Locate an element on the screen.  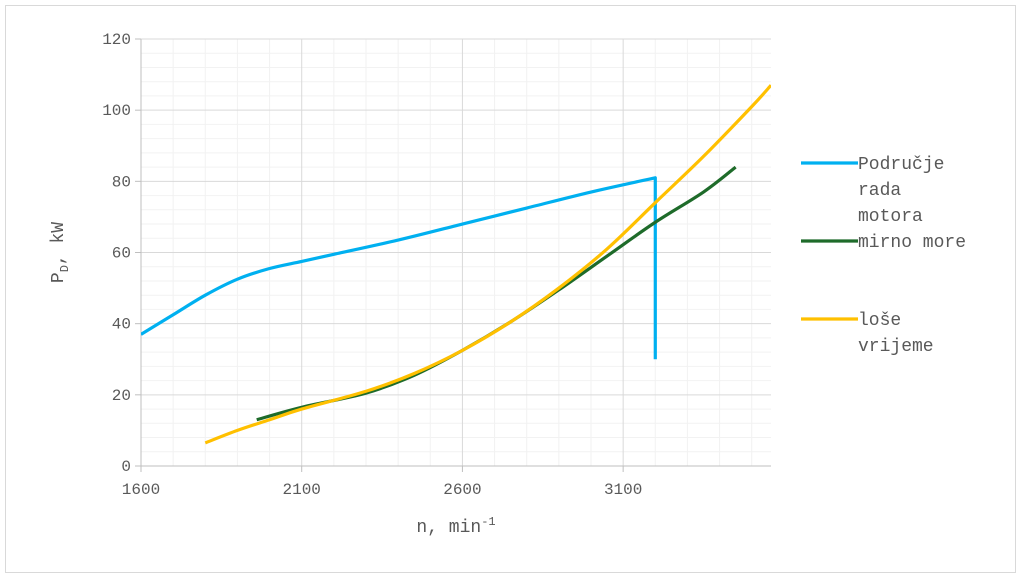
y-tick-label: 80 is located at coordinates (121, 182).